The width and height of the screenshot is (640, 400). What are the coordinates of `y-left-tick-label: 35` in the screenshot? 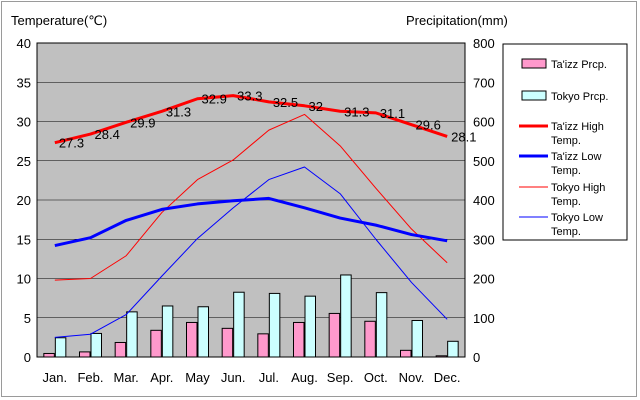 It's located at (24, 82).